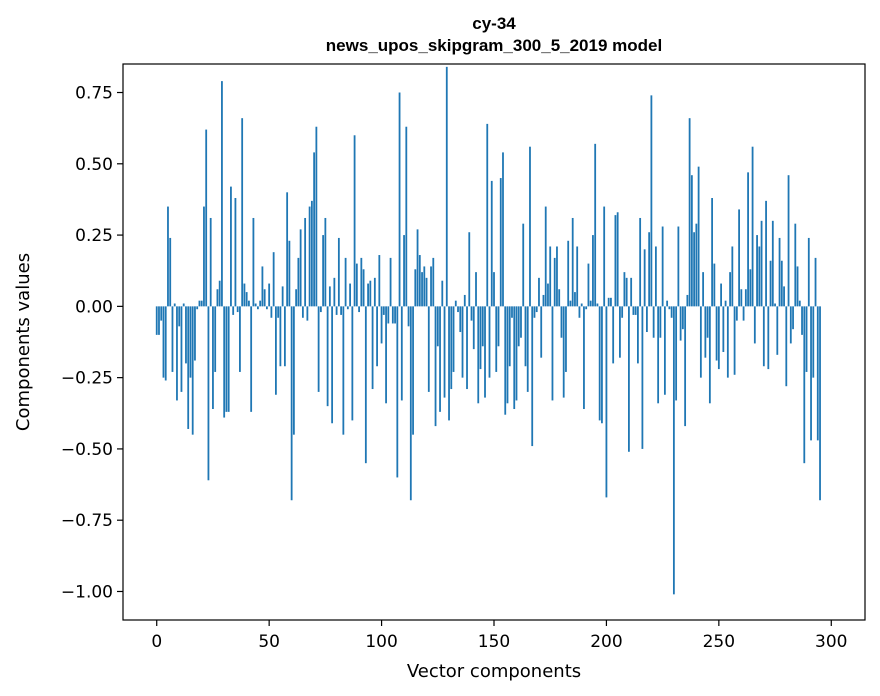 This screenshot has width=880, height=696. What do you see at coordinates (87, 379) in the screenshot?
I see `y-tick-label: −0.25` at bounding box center [87, 379].